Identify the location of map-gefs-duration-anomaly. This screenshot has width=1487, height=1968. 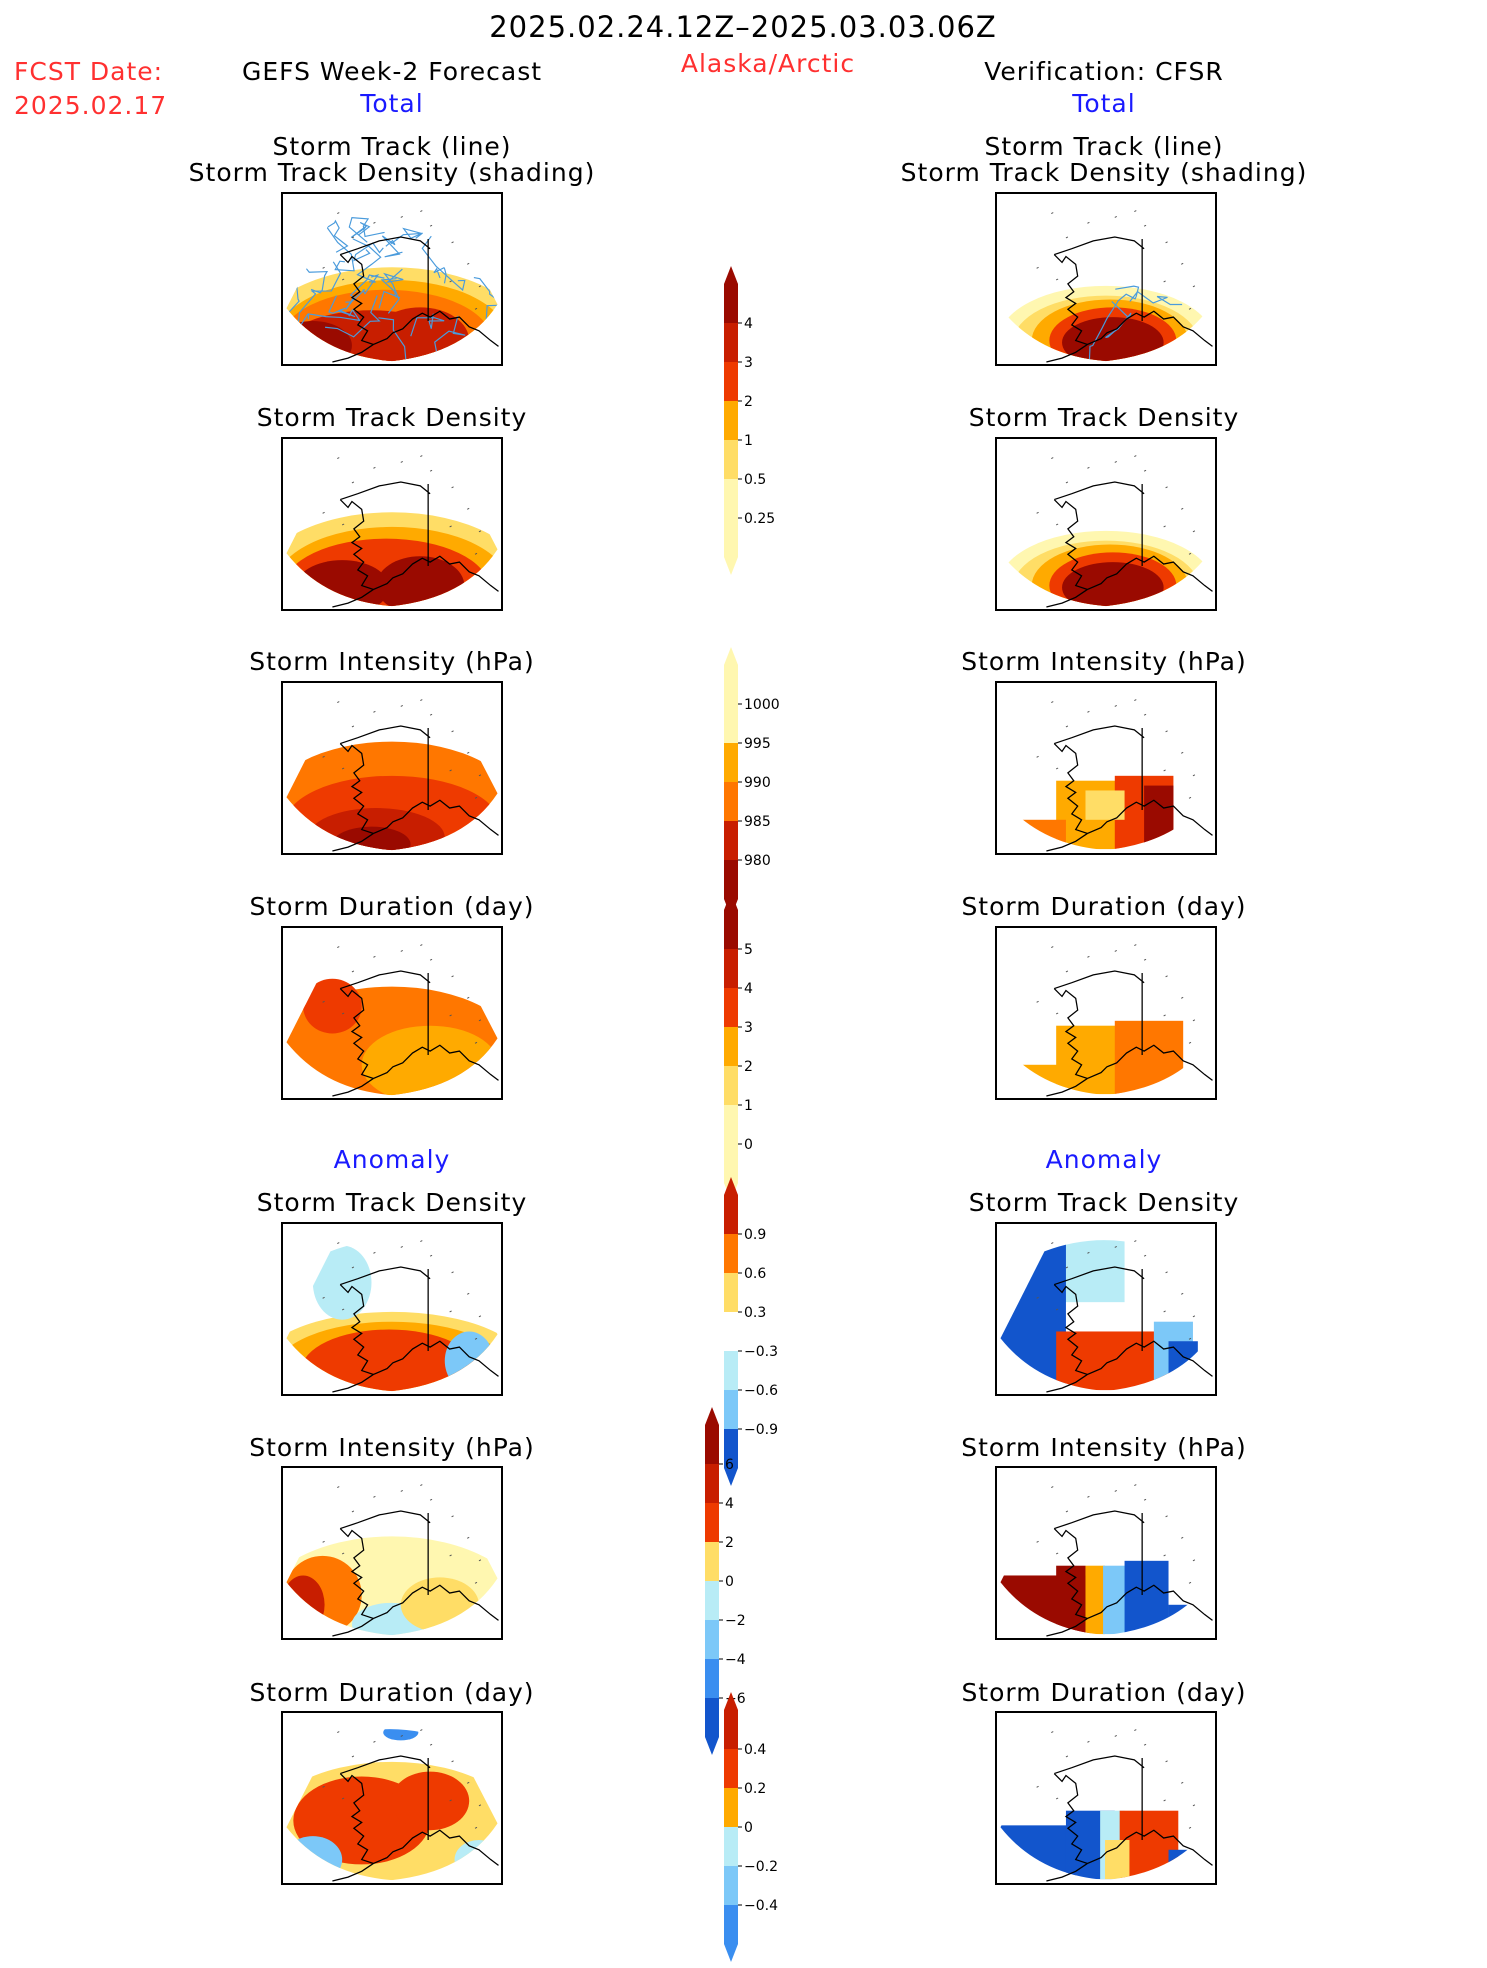
(392, 1798).